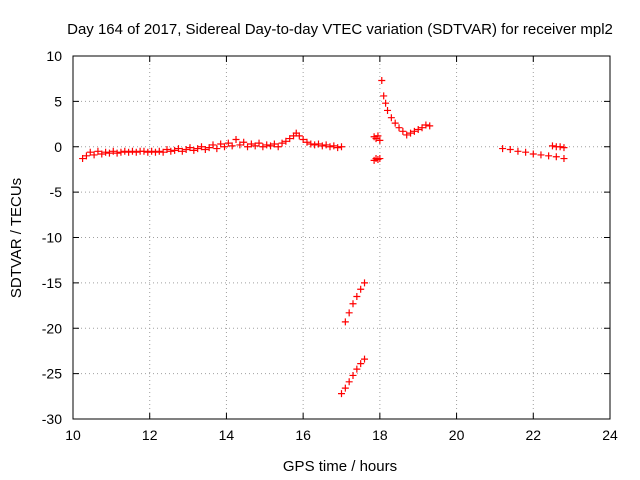 The width and height of the screenshot is (640, 480). I want to click on x-tick-label: 18, so click(380, 435).